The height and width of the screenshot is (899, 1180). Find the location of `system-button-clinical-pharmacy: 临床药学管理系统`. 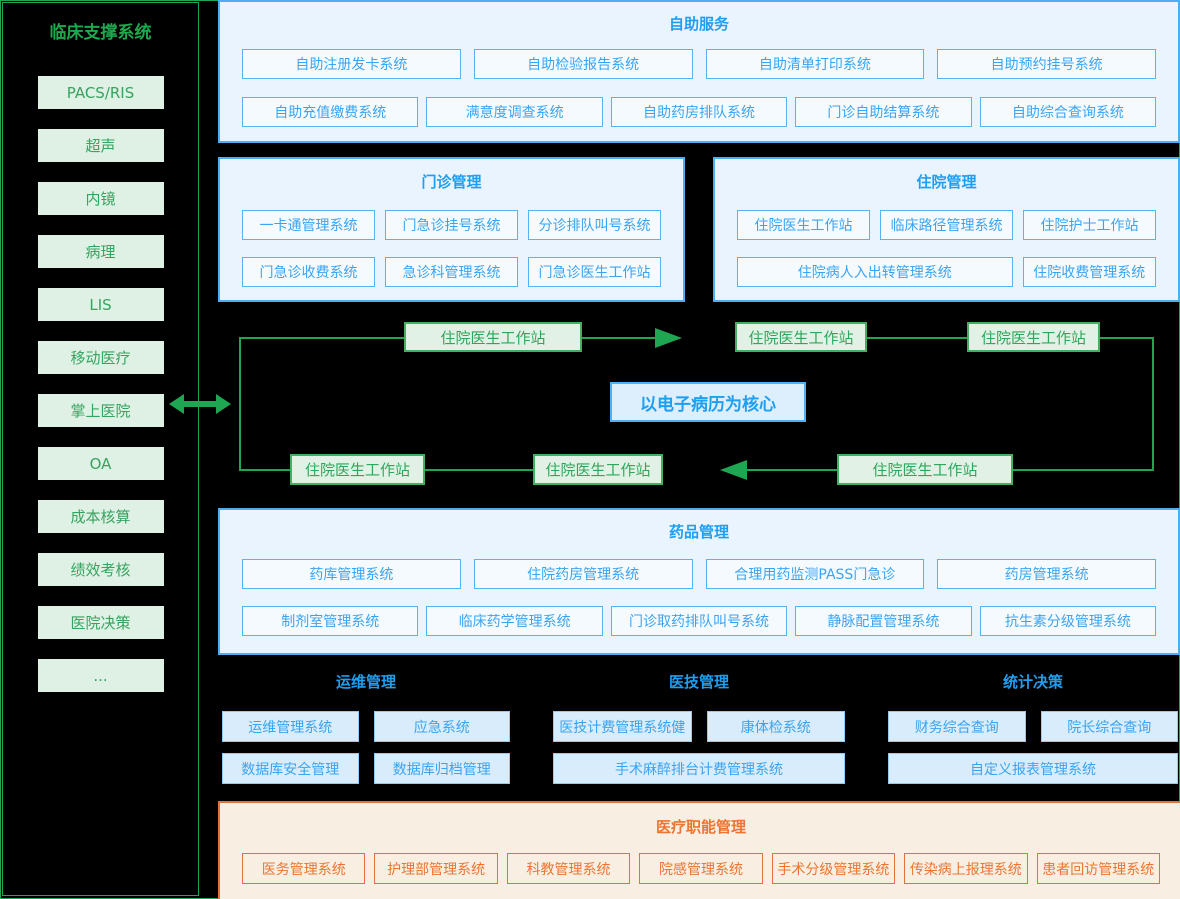

system-button-clinical-pharmacy: 临床药学管理系统 is located at coordinates (514, 621).